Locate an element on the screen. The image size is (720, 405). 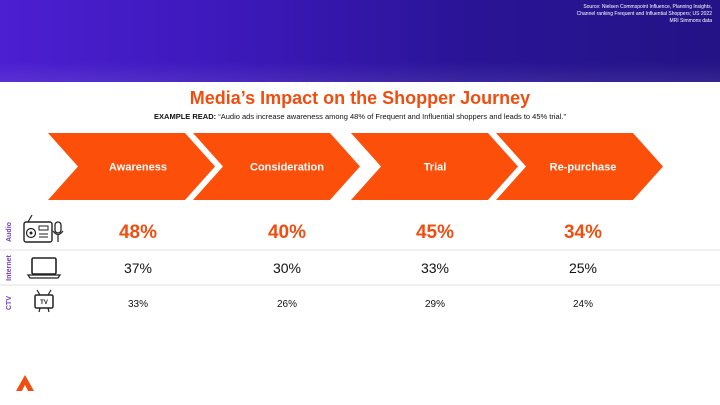
value-internet-consideration: 30% is located at coordinates (287, 268).